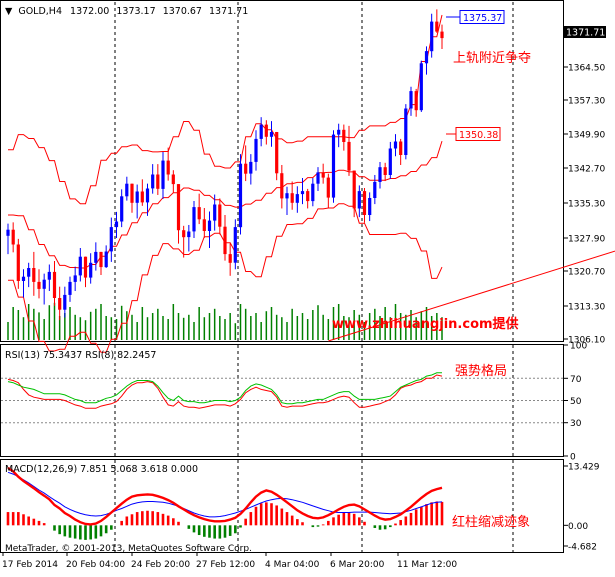 This screenshot has height=577, width=615. Describe the element at coordinates (40, 11) in the screenshot. I see `symbol: GOLD,H4` at that location.